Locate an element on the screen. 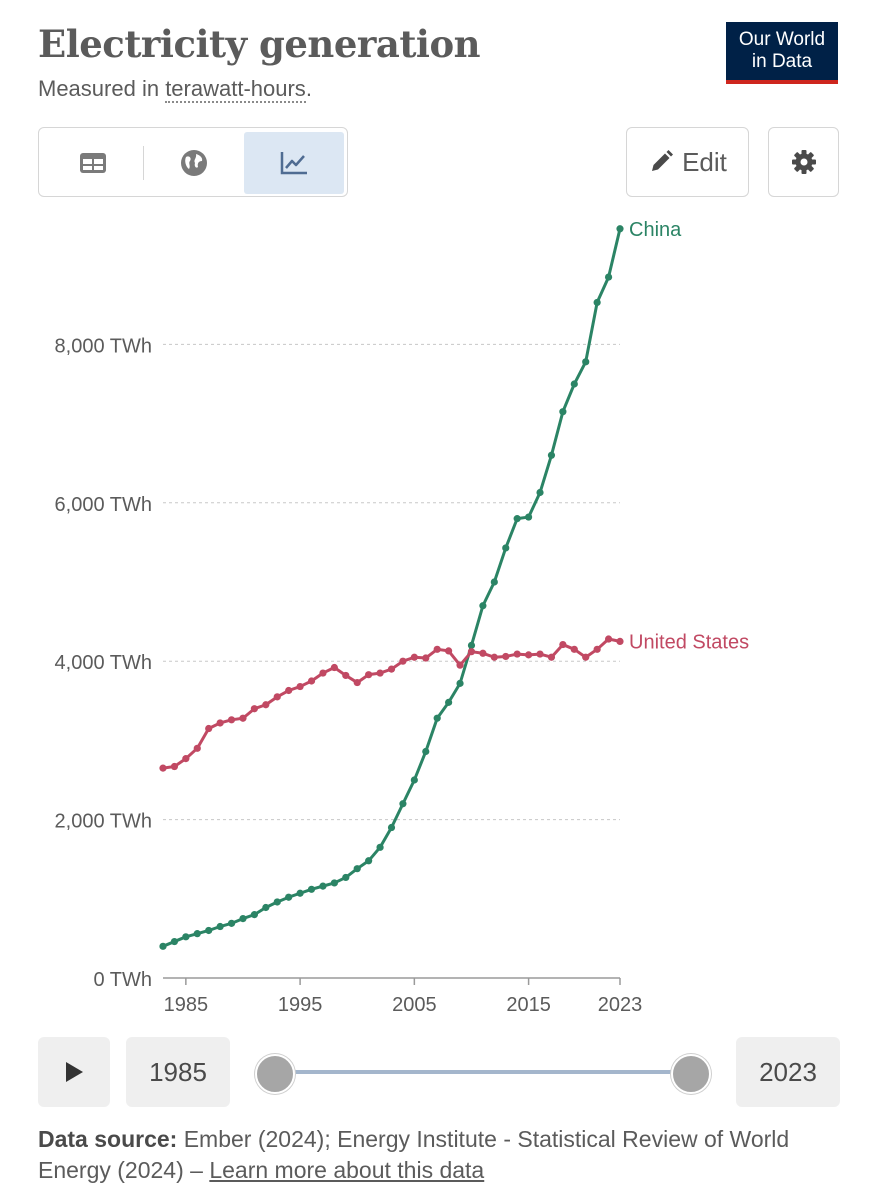  subtitle-prefix: Measured in is located at coordinates (102, 88).